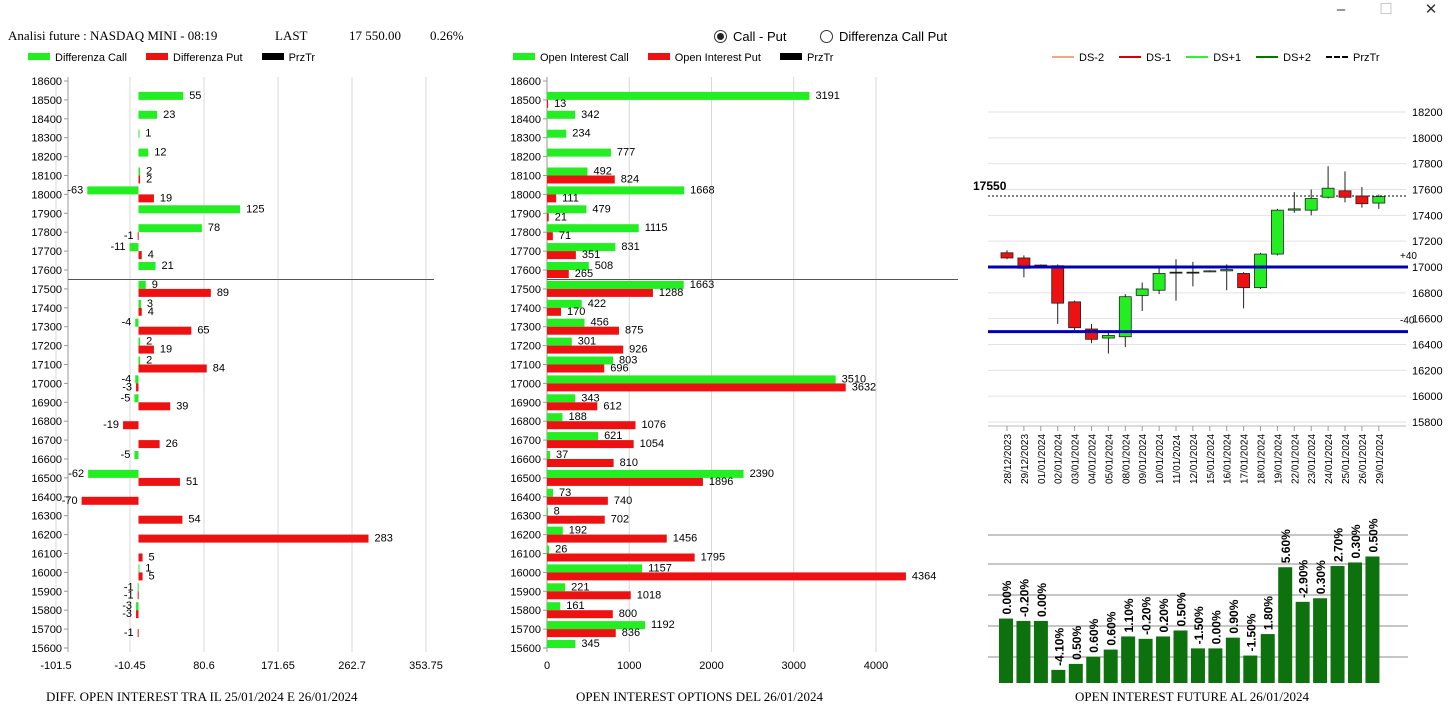 The width and height of the screenshot is (1452, 710). I want to click on put-bar-label: 51, so click(192, 482).